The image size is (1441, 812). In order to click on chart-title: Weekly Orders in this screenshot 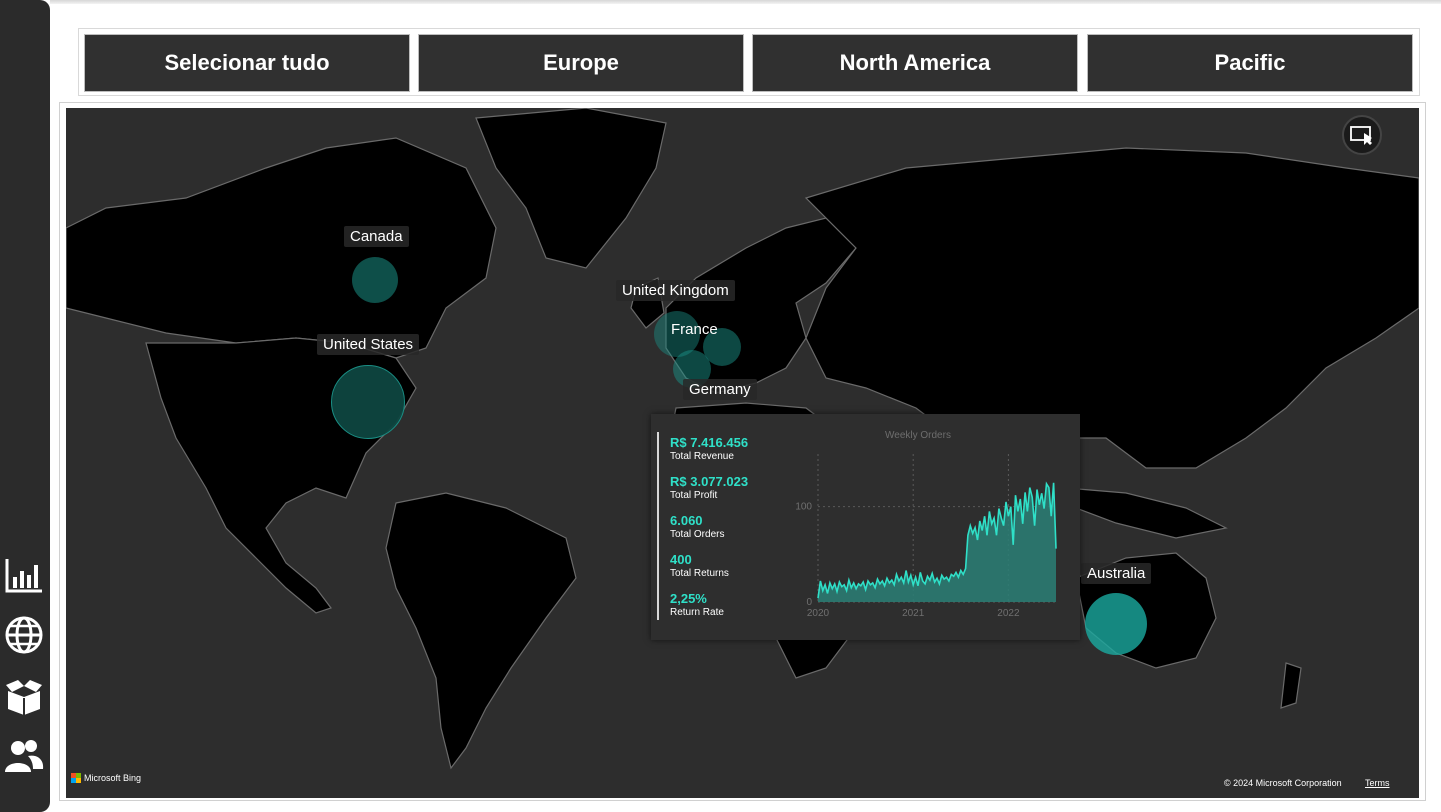, I will do `click(918, 435)`.